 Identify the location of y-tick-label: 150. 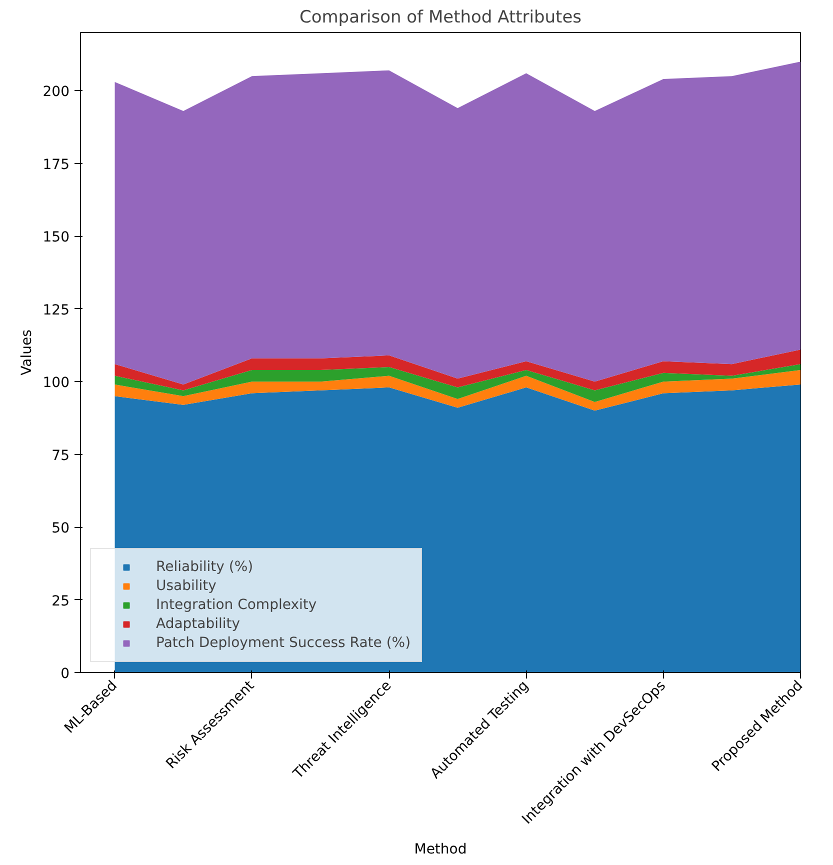
(56, 238).